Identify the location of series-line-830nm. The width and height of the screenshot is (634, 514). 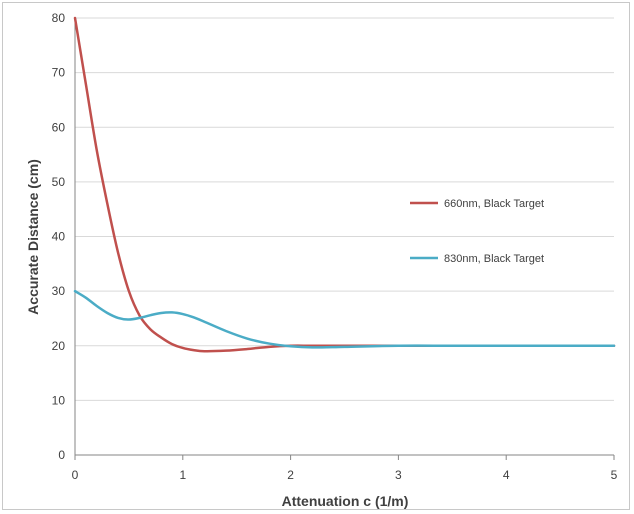
(344, 319).